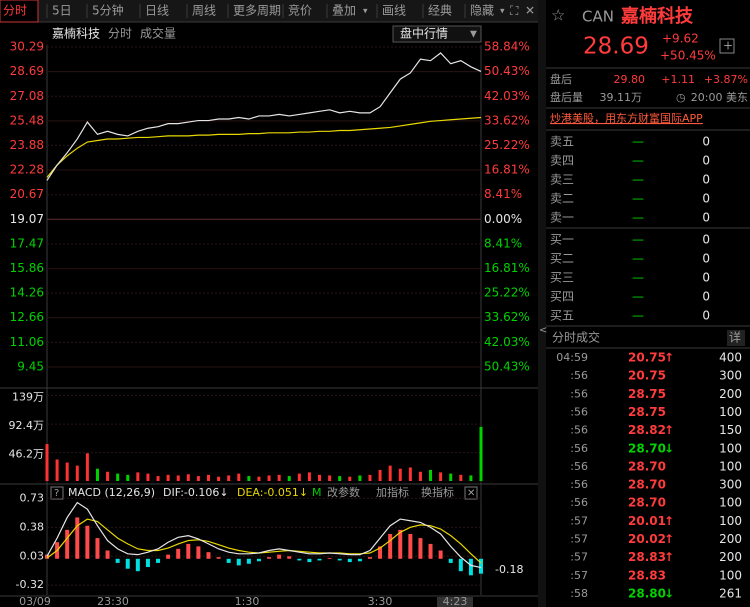 The width and height of the screenshot is (750, 607). I want to click on book-label: 卖四, so click(562, 161).